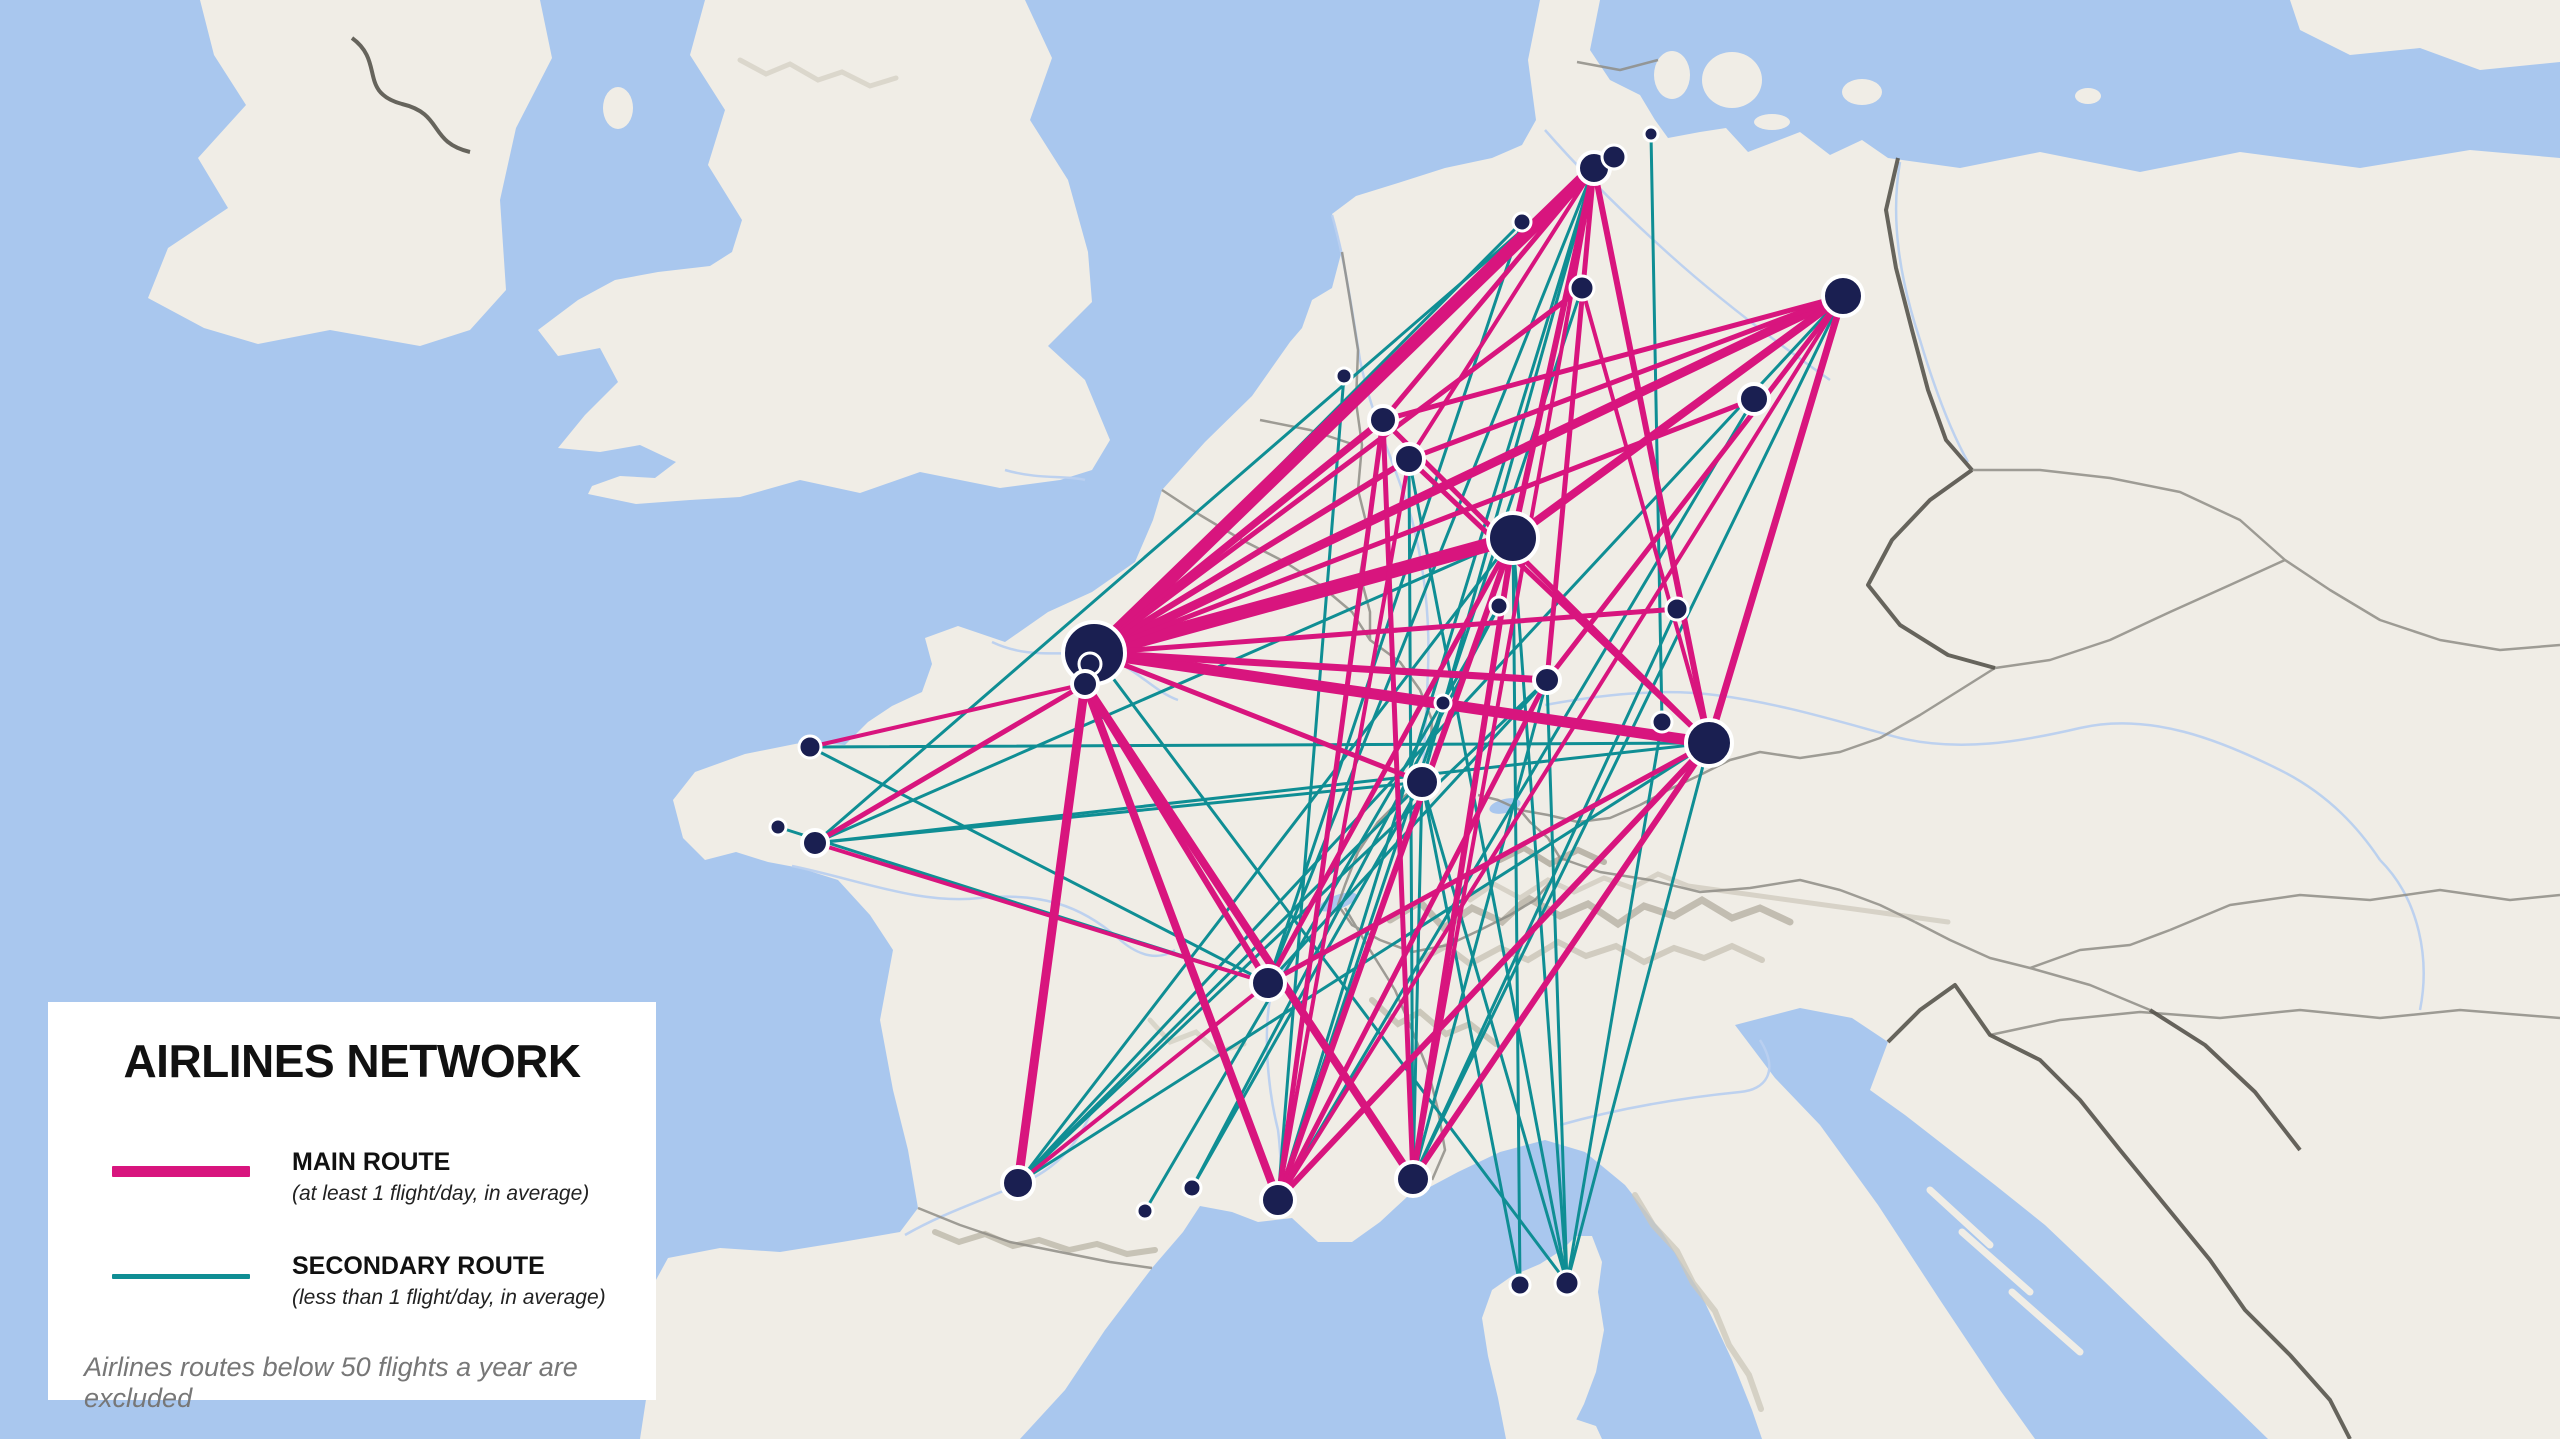 The image size is (2560, 1439). I want to click on main-route-label: MAIN ROUTE, so click(371, 1162).